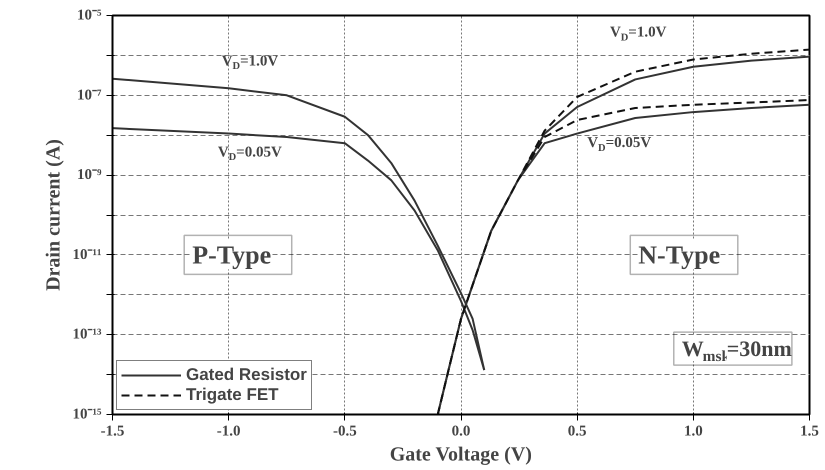 This screenshot has width=825, height=470. Describe the element at coordinates (87, 414) in the screenshot. I see `y-tick-label: 10⁻¹⁵` at that location.